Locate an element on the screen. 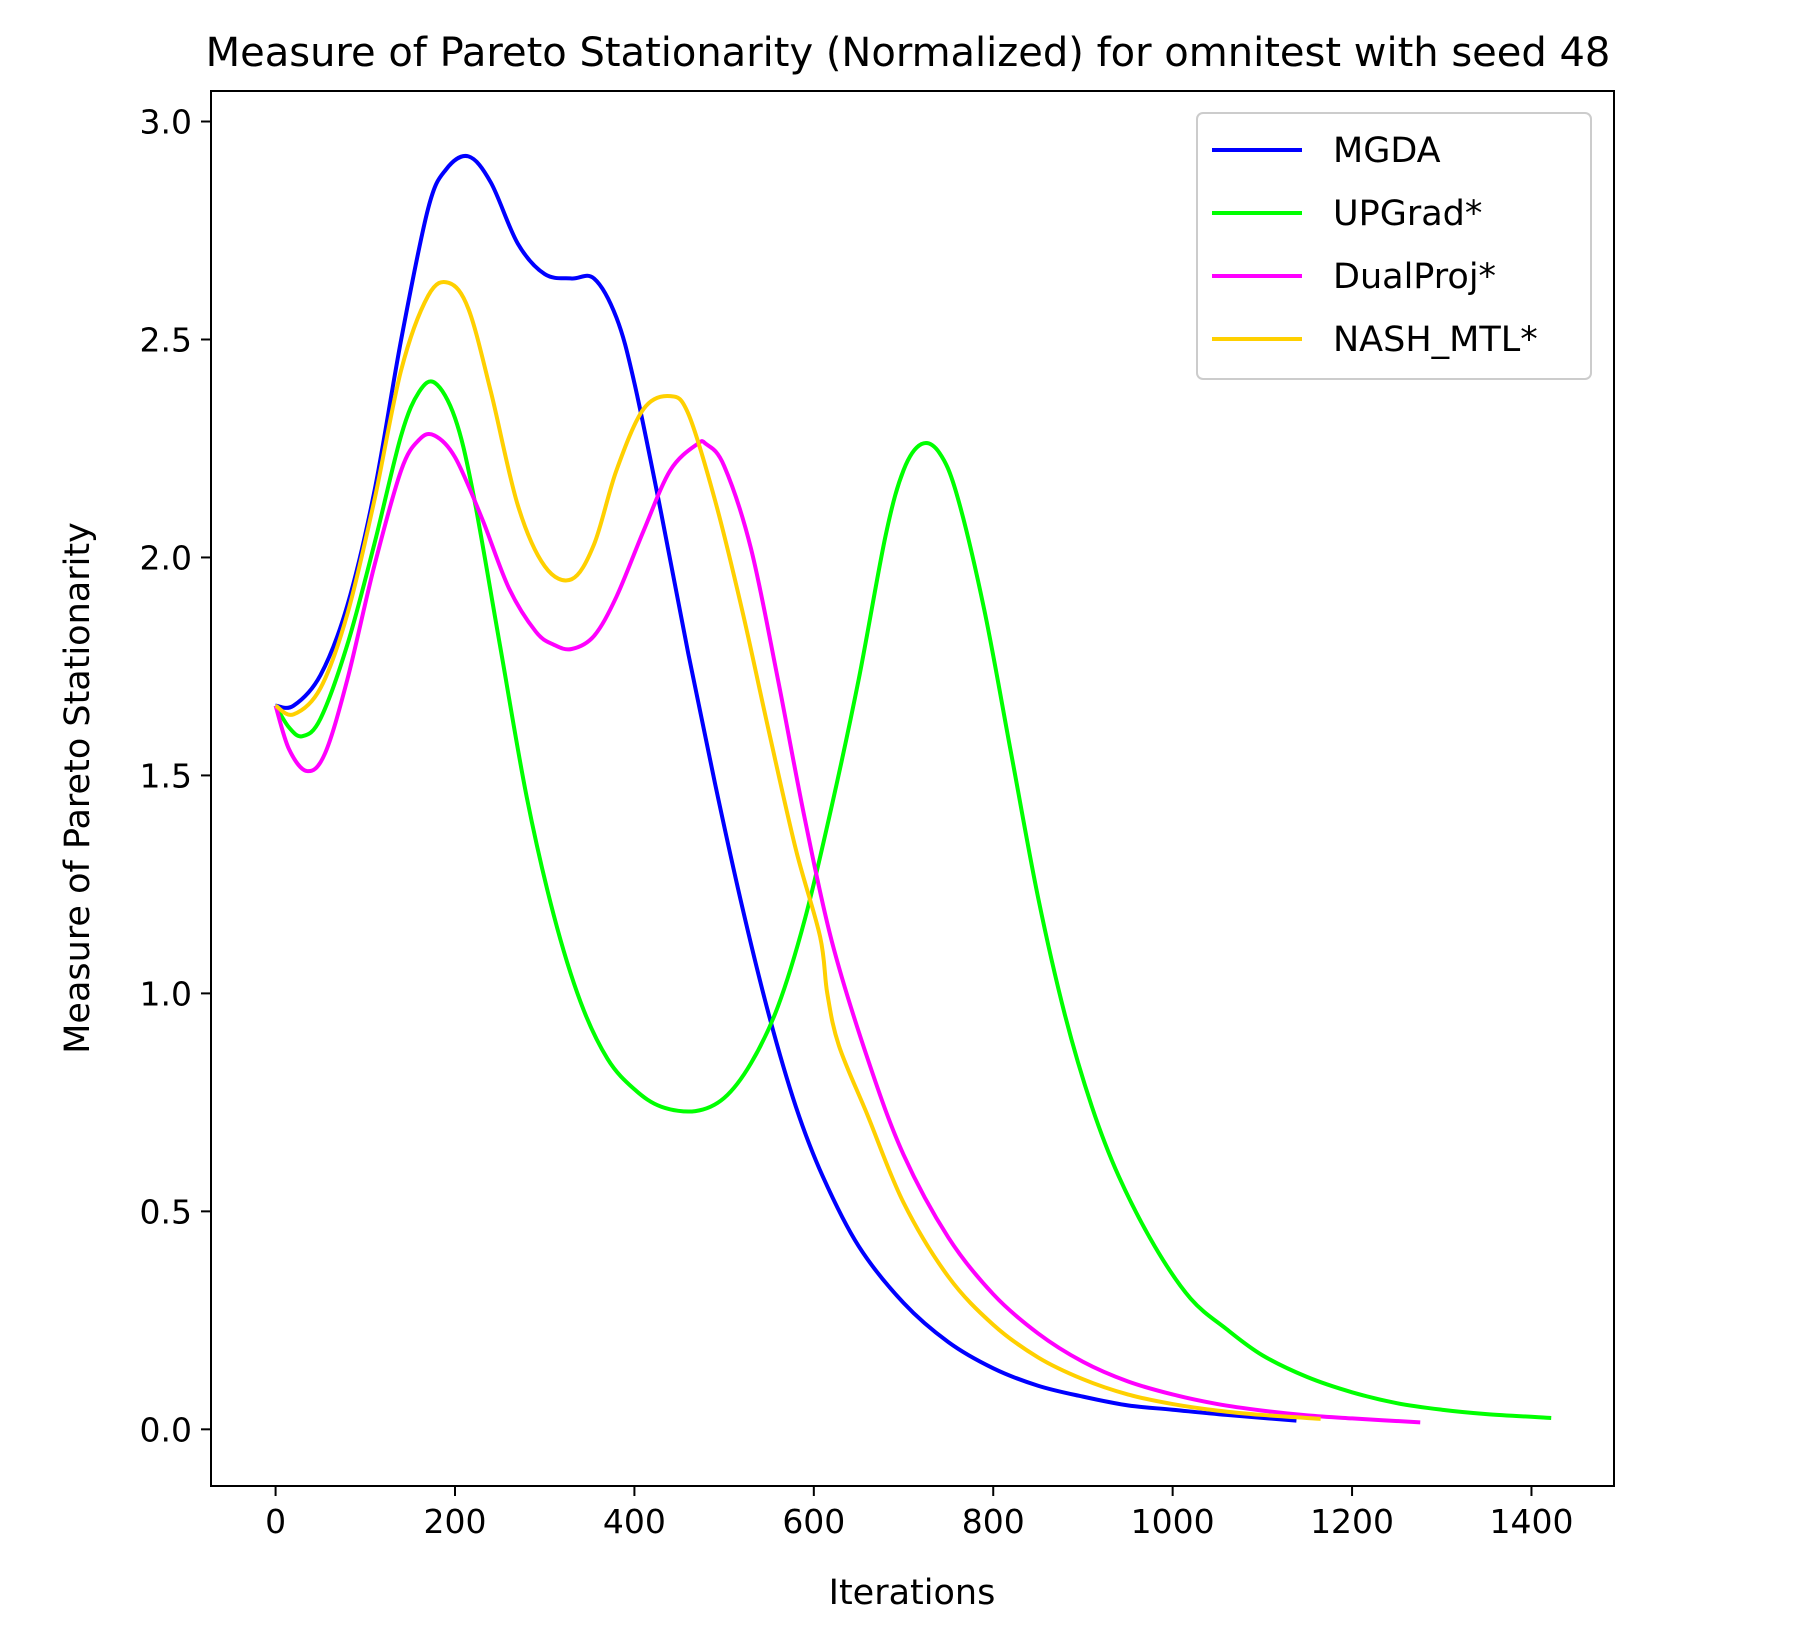  x-tick-label: 800 is located at coordinates (993, 1521).